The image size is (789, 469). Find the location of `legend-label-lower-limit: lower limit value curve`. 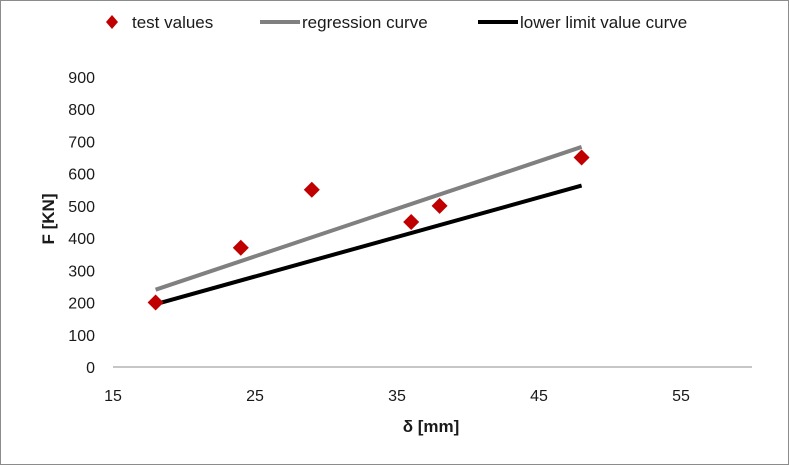

legend-label-lower-limit: lower limit value curve is located at coordinates (603, 22).